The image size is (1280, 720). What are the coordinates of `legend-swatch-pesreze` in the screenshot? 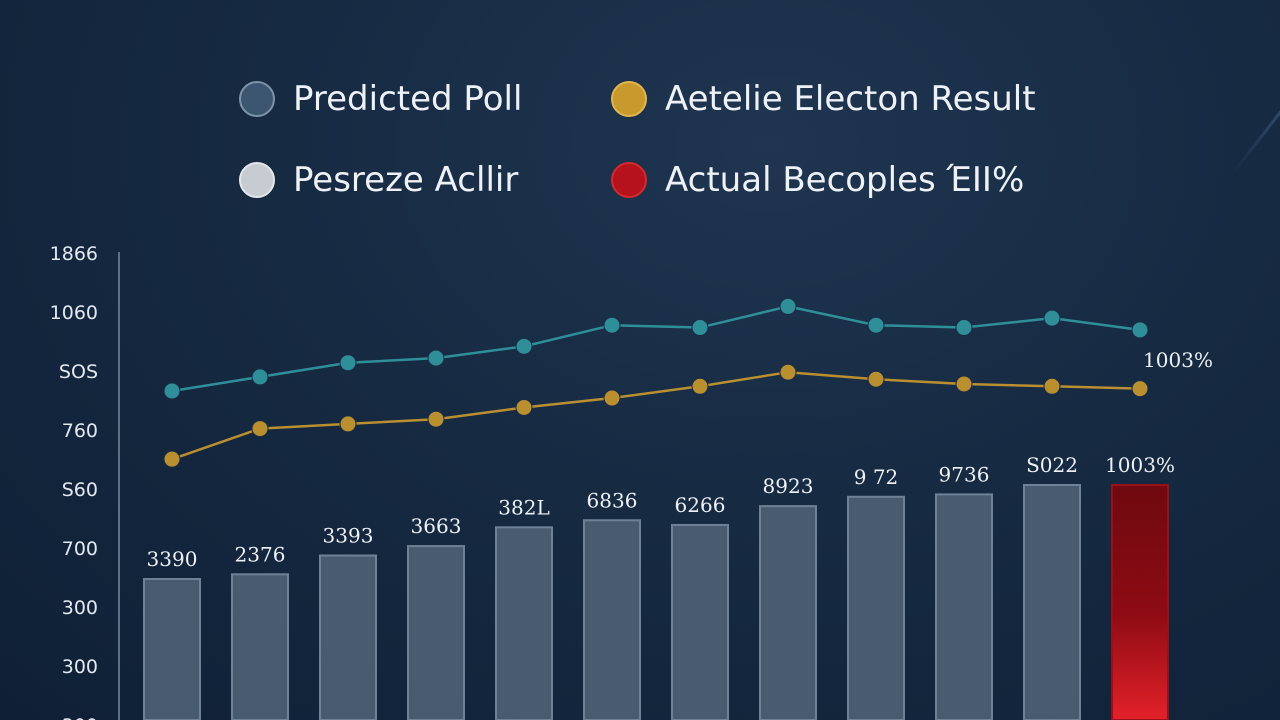 It's located at (257, 180).